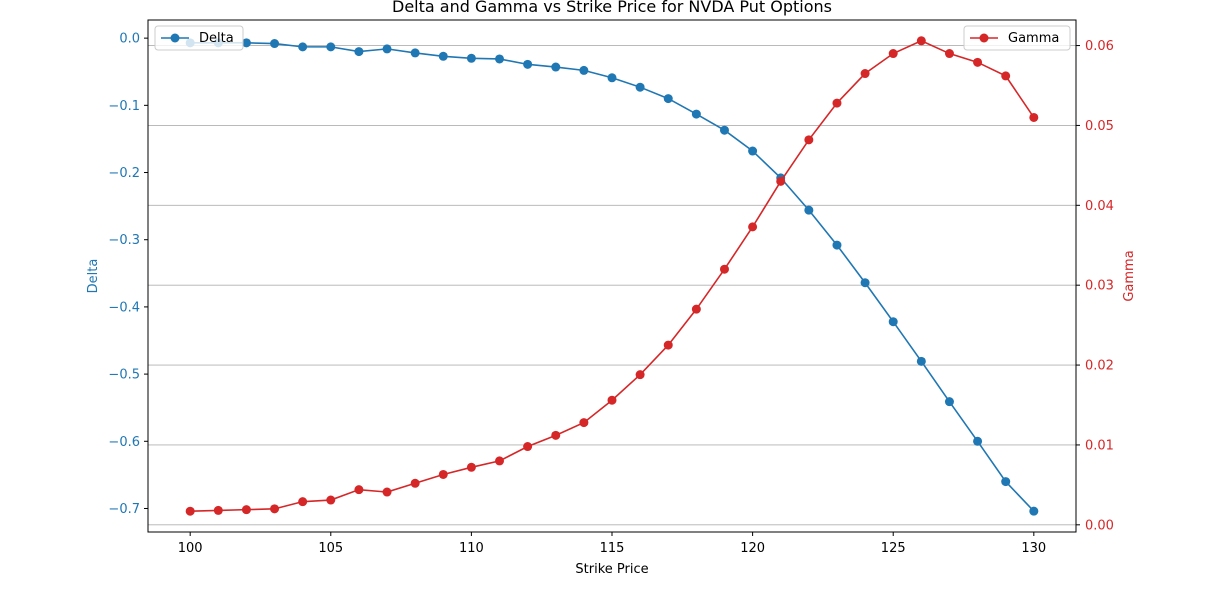  I want to click on delta-tick-label-0: 0.0, so click(129, 39).